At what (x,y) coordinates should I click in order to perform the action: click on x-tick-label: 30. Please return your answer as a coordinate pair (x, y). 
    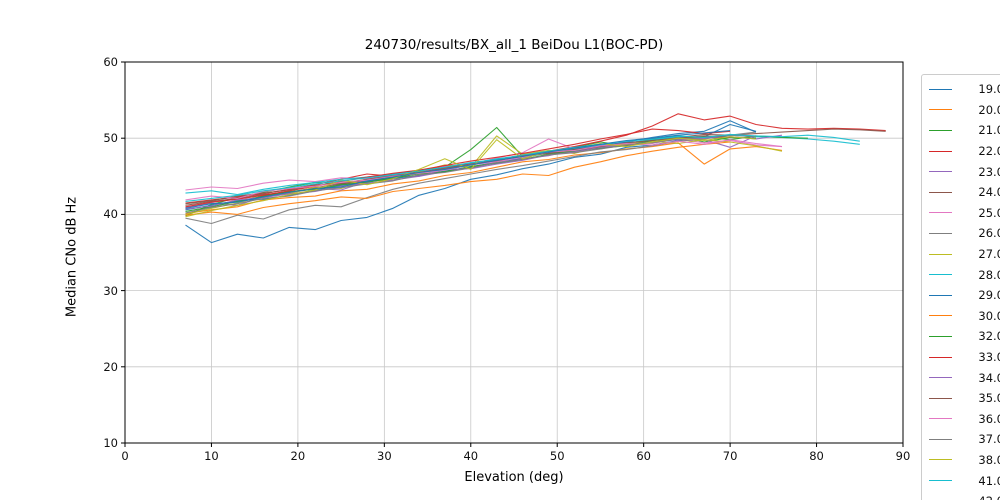
    Looking at the image, I should click on (384, 456).